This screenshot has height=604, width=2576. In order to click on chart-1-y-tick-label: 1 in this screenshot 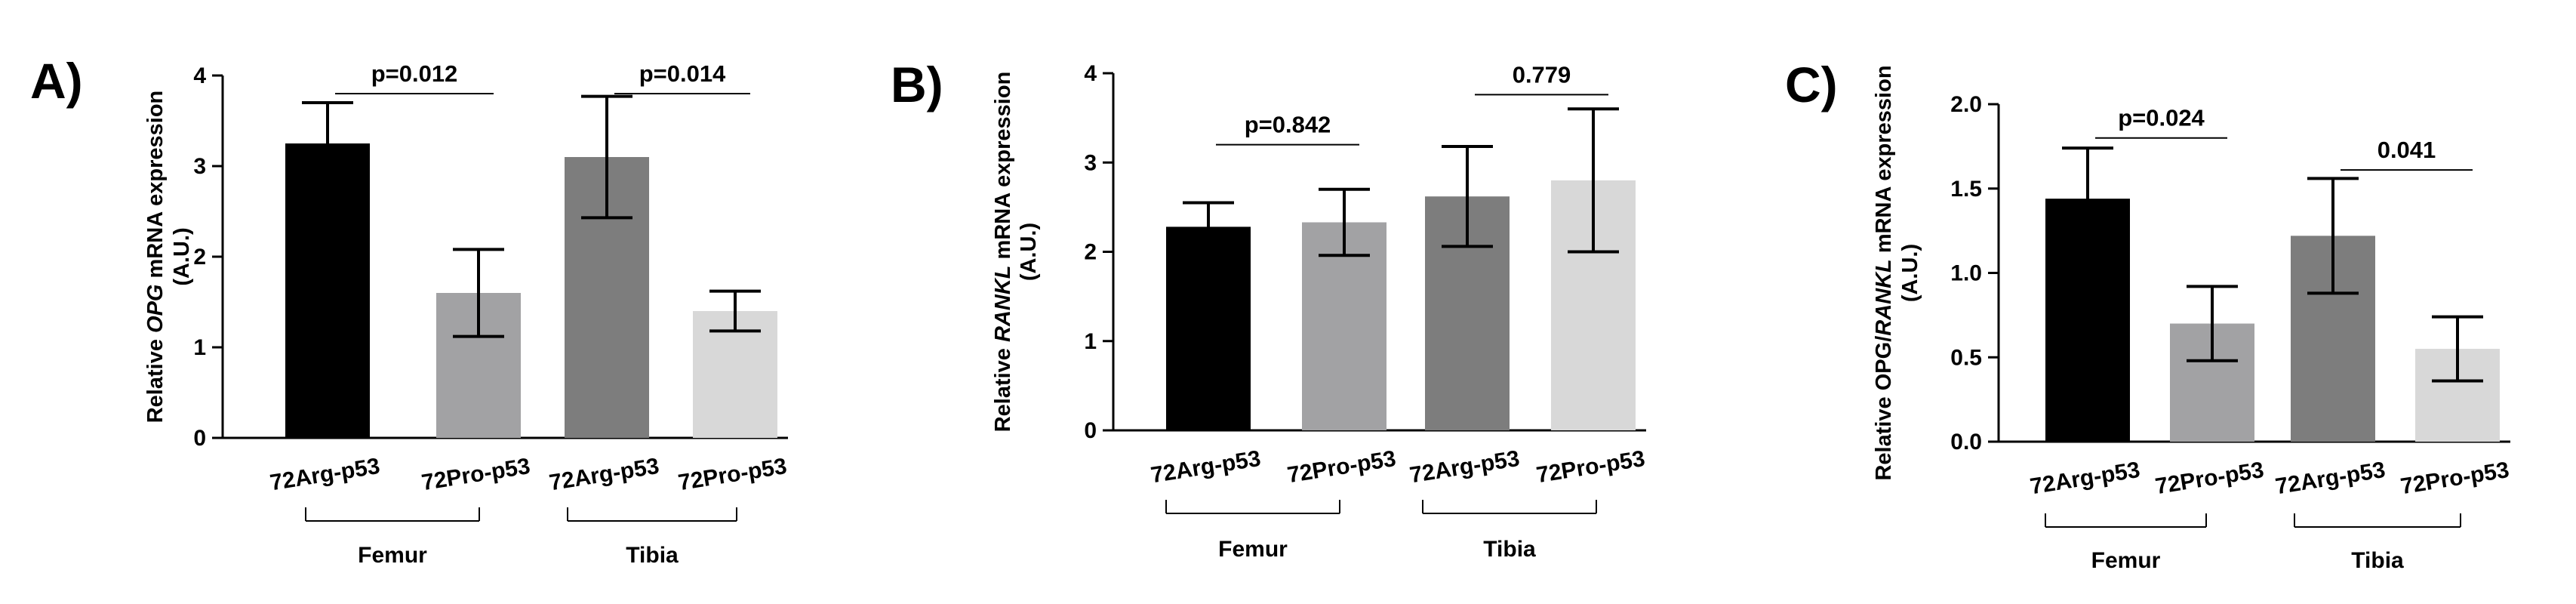, I will do `click(1090, 342)`.